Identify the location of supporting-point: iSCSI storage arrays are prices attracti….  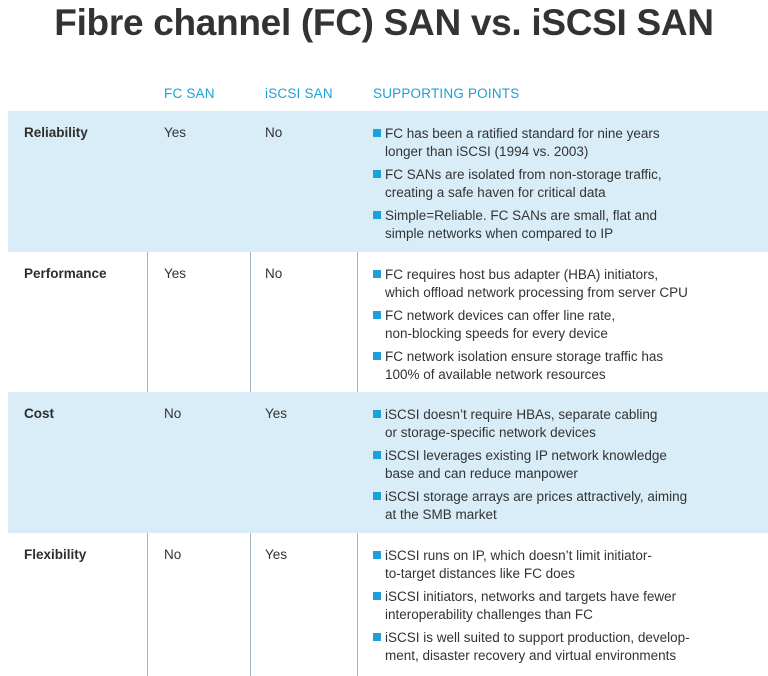
(565, 505).